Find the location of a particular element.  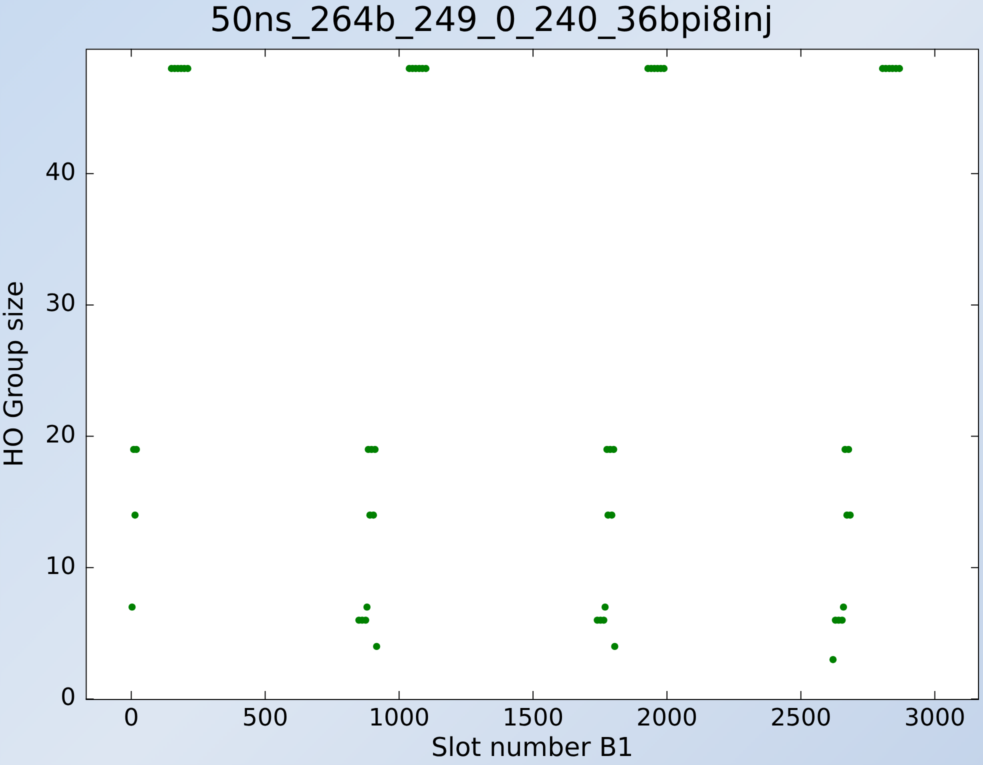

y-tick-label: 20 is located at coordinates (60, 434).